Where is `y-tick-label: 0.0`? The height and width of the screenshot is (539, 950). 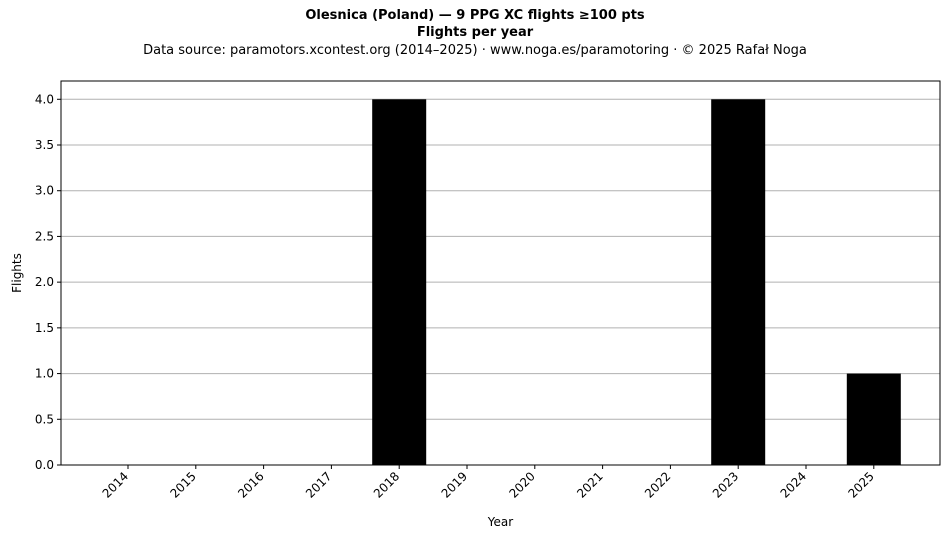 y-tick-label: 0.0 is located at coordinates (44, 465).